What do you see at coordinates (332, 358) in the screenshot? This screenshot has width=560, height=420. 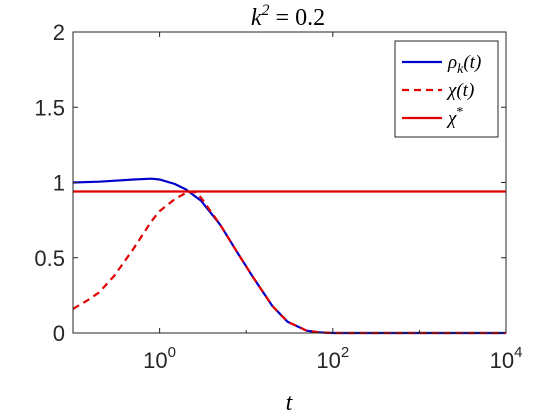 I see `x-tick-label: 10²` at bounding box center [332, 358].